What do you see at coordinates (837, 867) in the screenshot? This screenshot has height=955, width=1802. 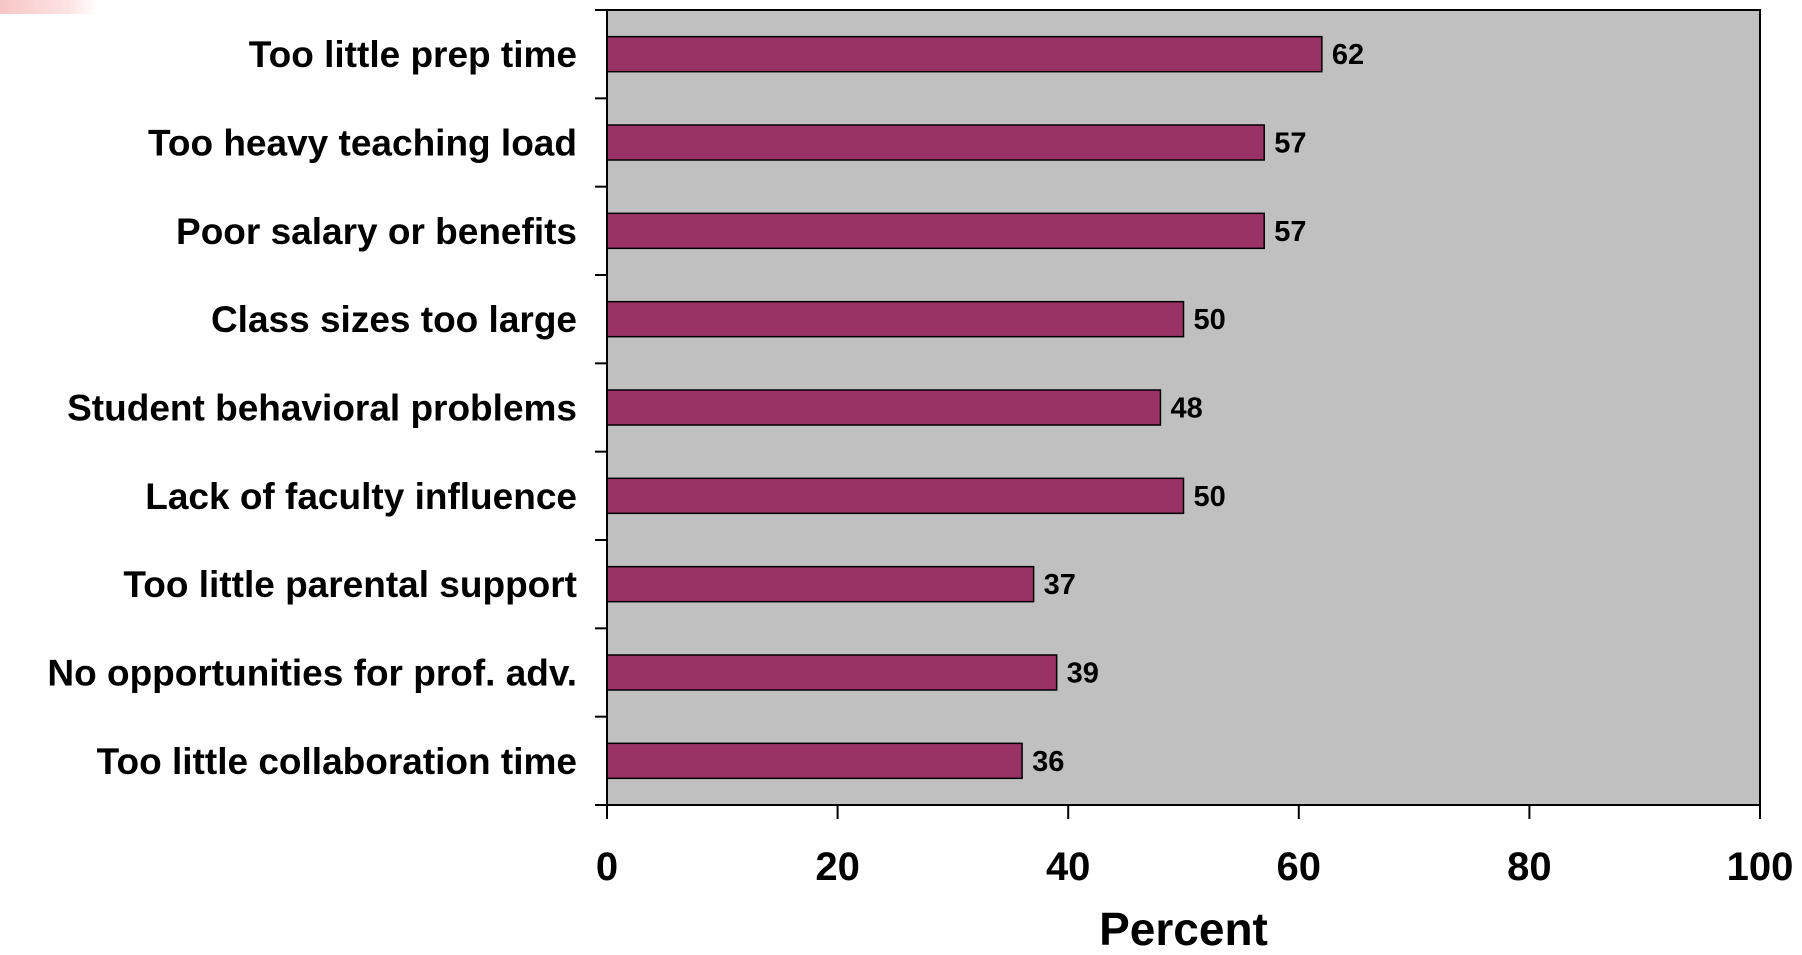 I see `x-tick-label-1: 20` at bounding box center [837, 867].